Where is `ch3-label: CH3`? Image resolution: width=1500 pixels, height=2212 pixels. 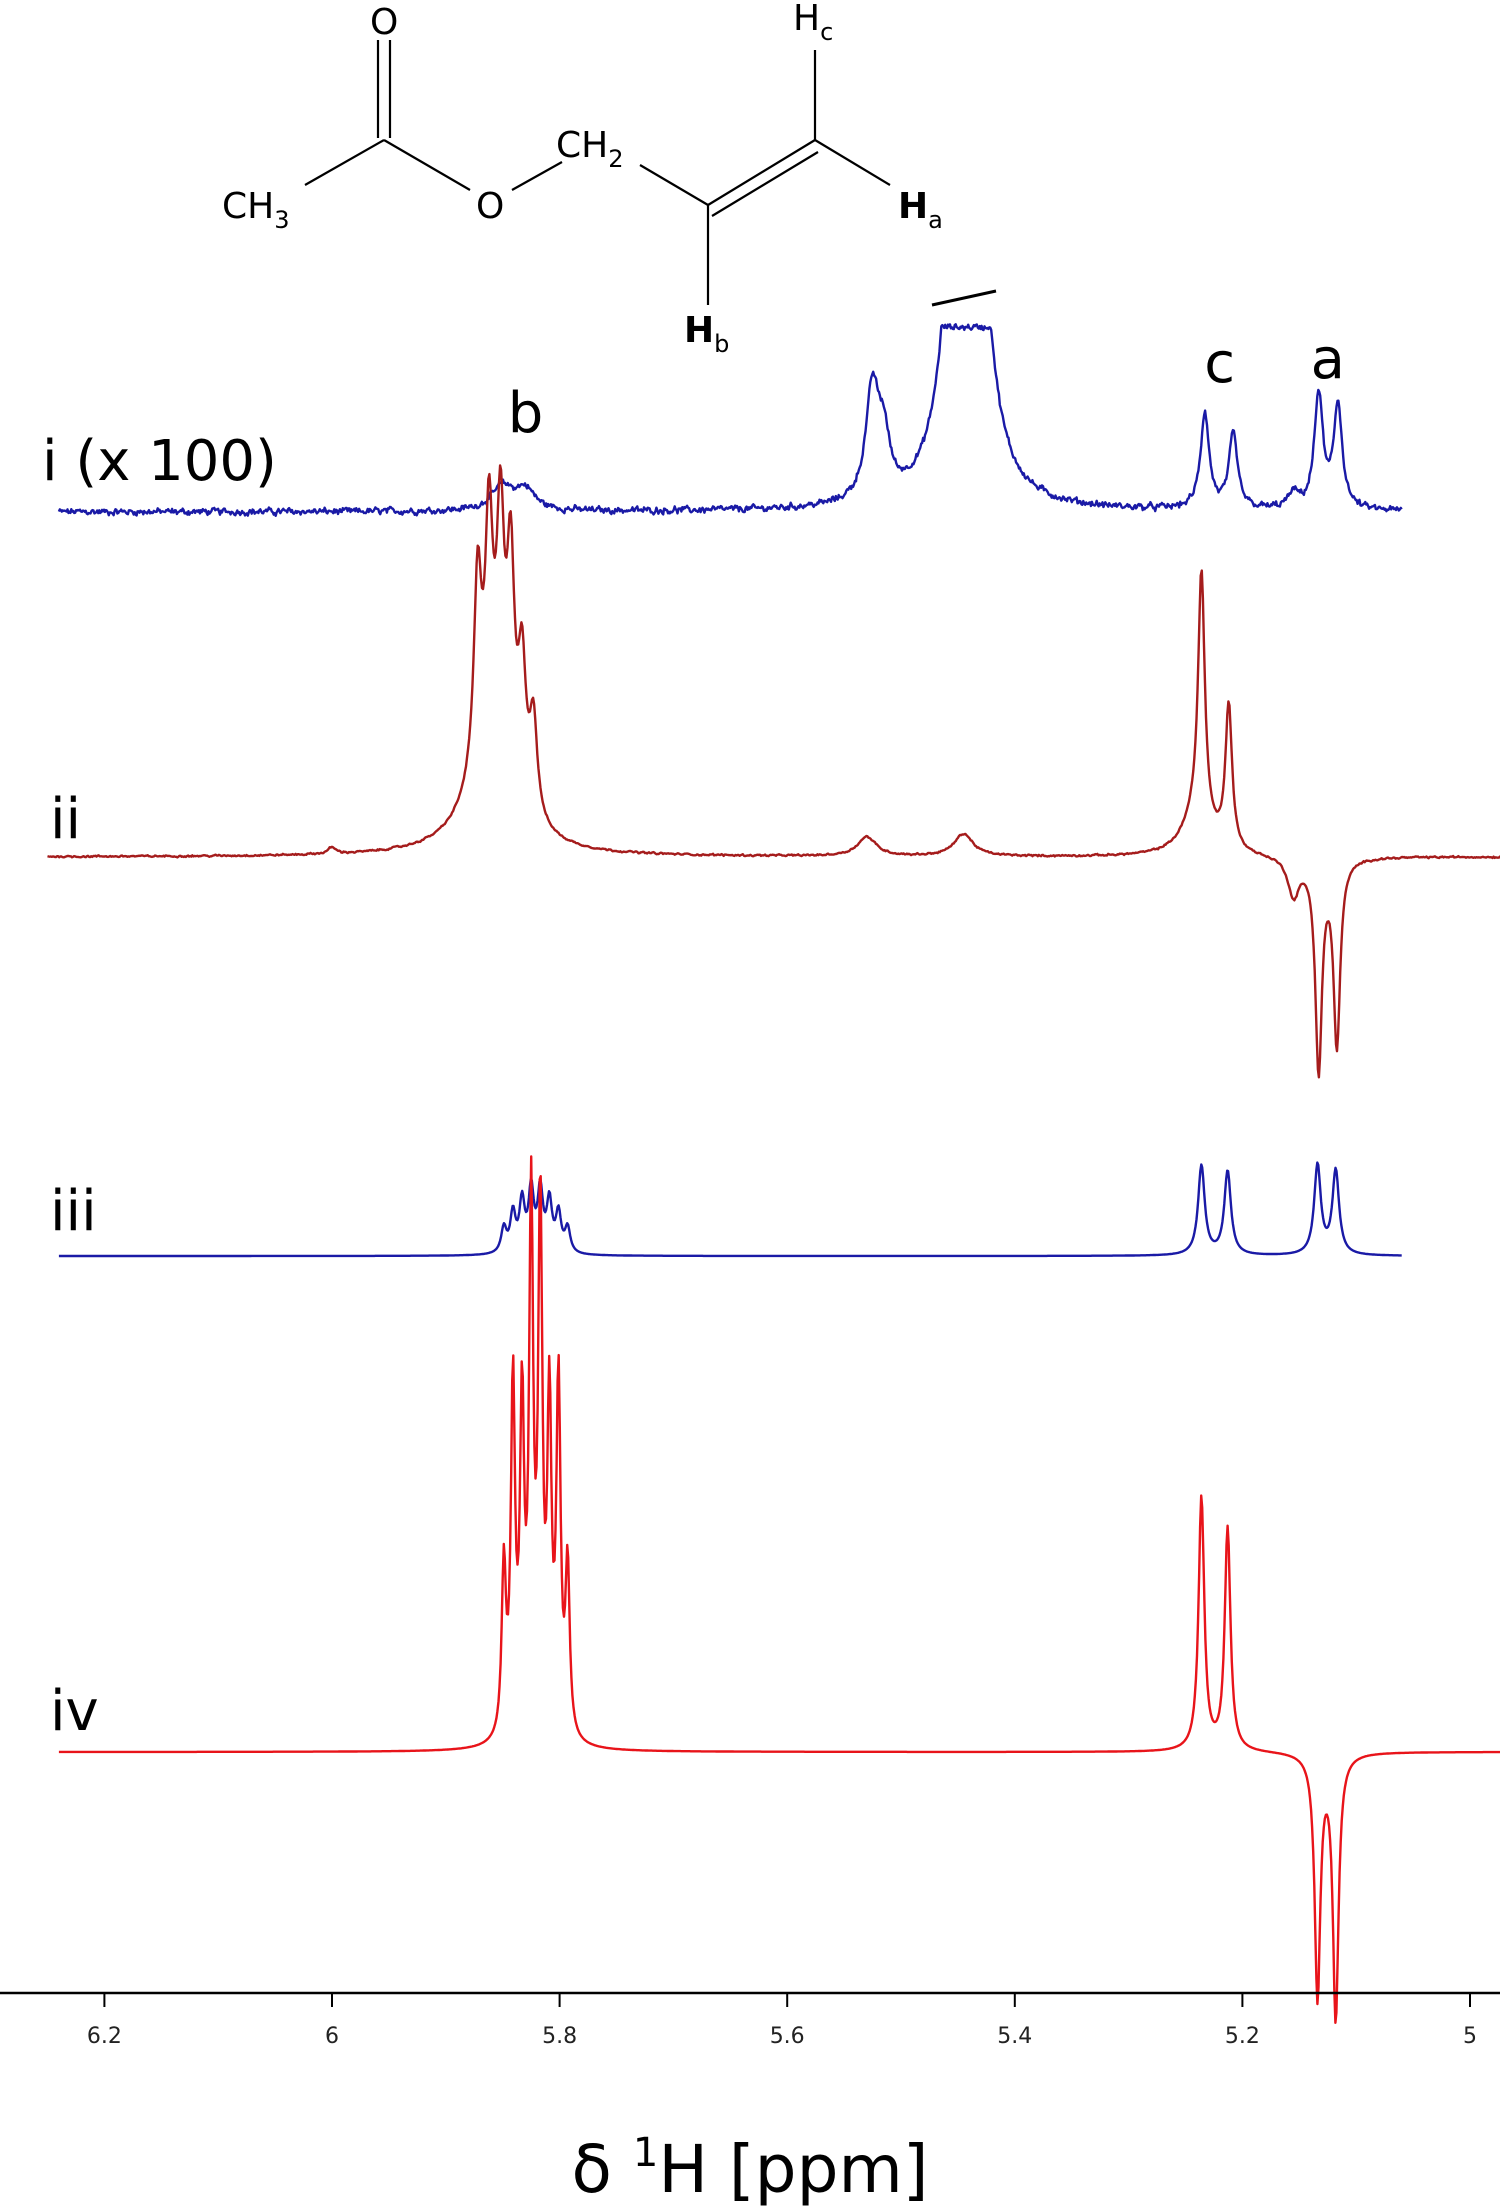 ch3-label: CH3 is located at coordinates (256, 210).